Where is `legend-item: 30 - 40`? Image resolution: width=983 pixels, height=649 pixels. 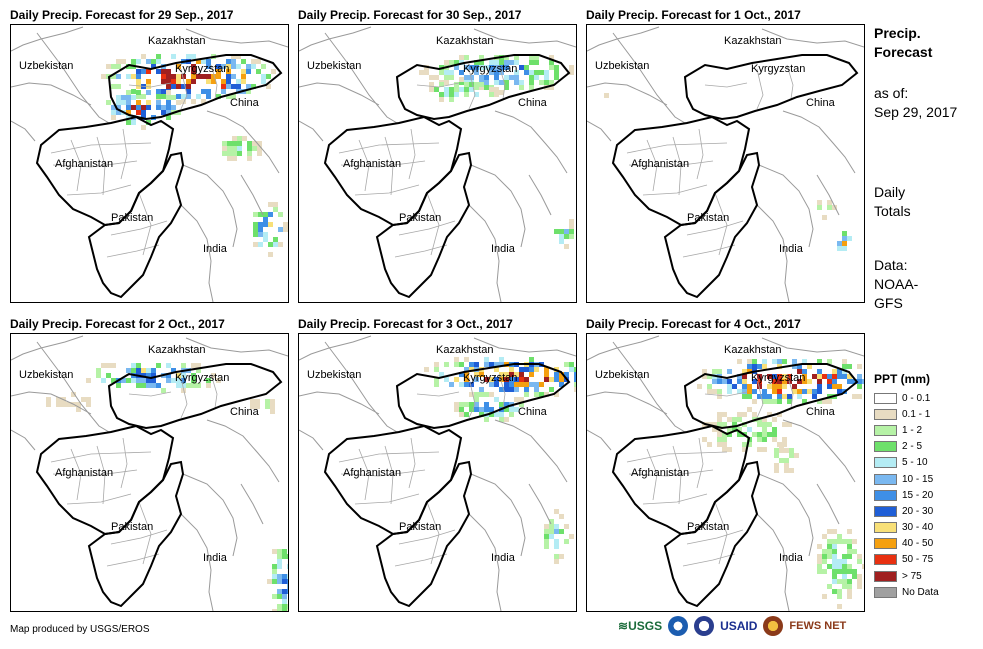 legend-item: 30 - 40 is located at coordinates (906, 528).